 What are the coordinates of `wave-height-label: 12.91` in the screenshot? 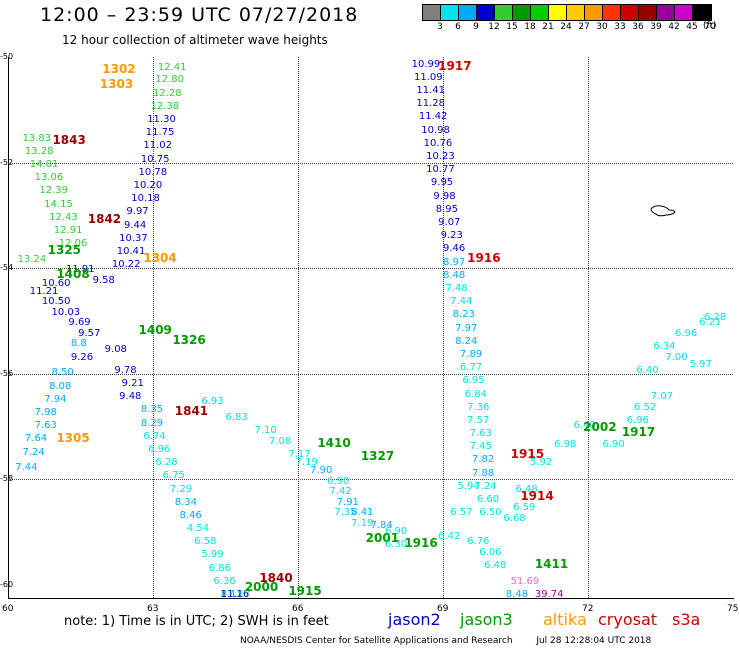 It's located at (68, 230).